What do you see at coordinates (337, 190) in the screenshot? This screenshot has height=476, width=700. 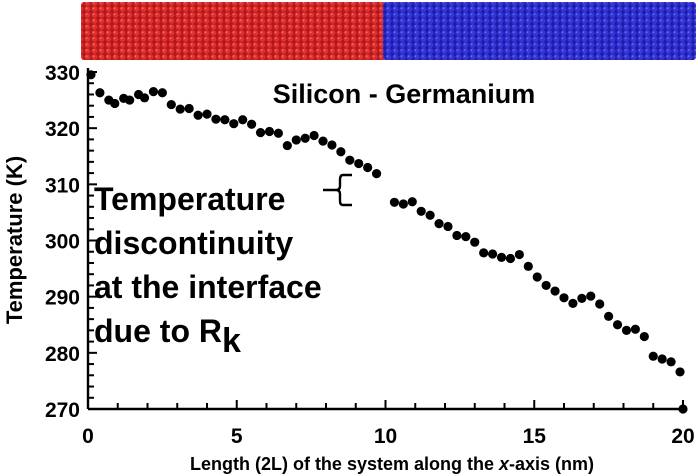 I see `annotation-bracket` at bounding box center [337, 190].